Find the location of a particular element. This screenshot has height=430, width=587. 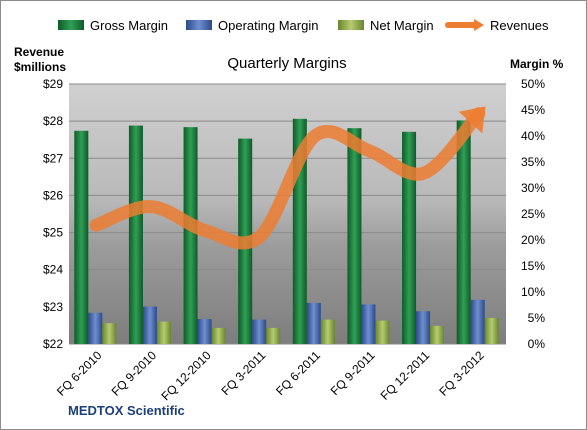

left-axis-tick-label: $22 is located at coordinates (53, 344).